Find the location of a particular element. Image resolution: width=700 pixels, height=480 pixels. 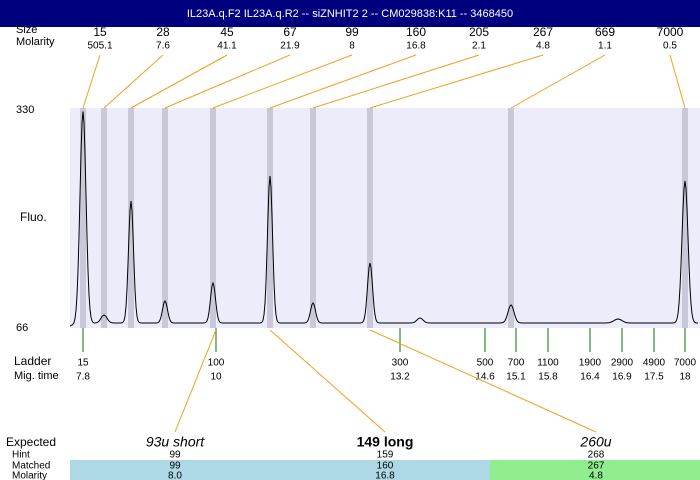

molarity-label: 21.9 is located at coordinates (290, 46).